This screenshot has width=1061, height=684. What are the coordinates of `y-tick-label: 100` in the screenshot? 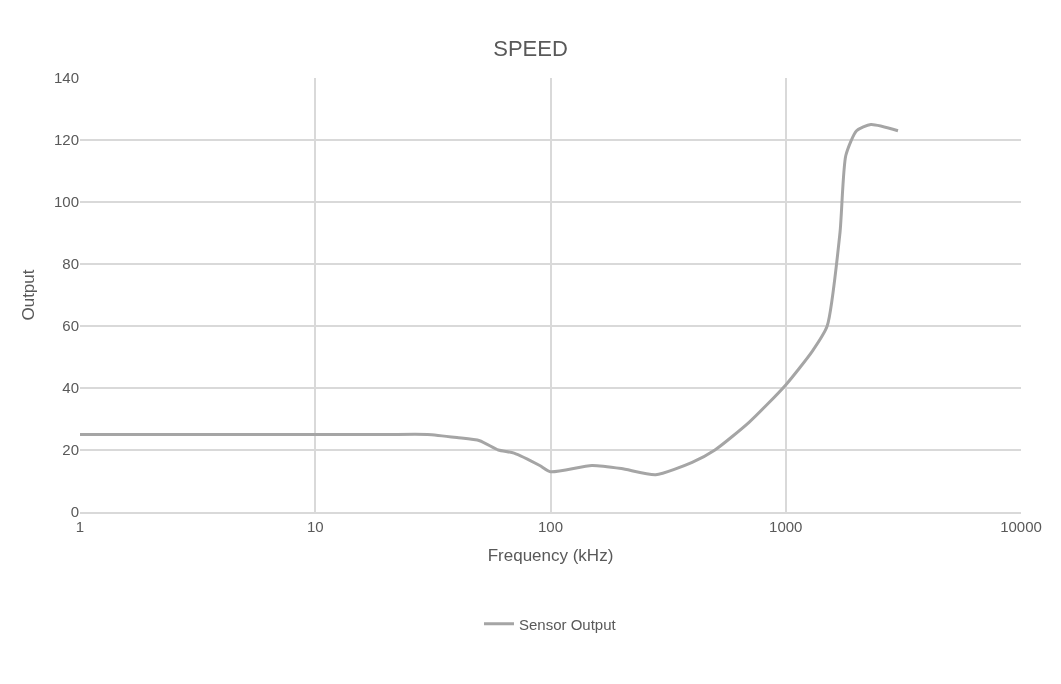 It's located at (66, 202).